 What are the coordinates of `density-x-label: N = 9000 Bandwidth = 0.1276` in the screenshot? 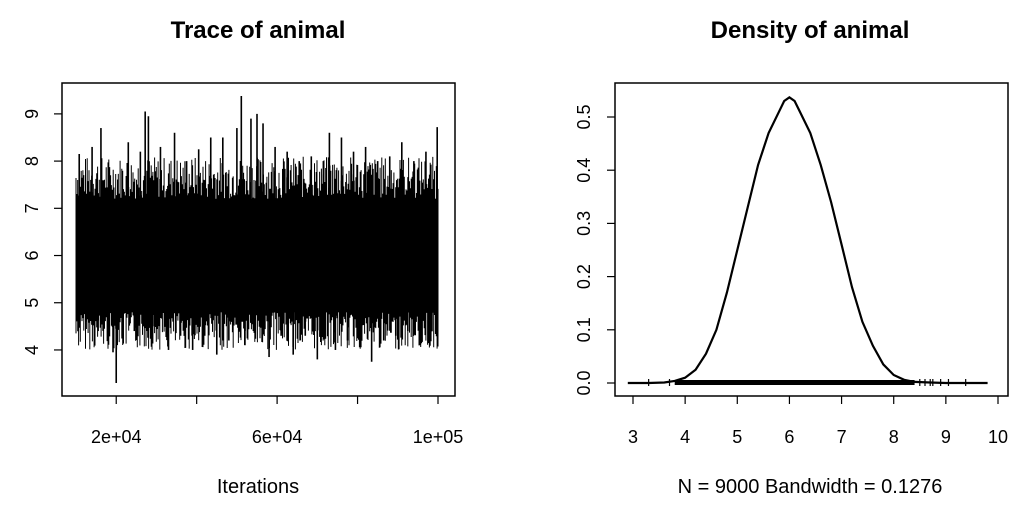 It's located at (810, 487).